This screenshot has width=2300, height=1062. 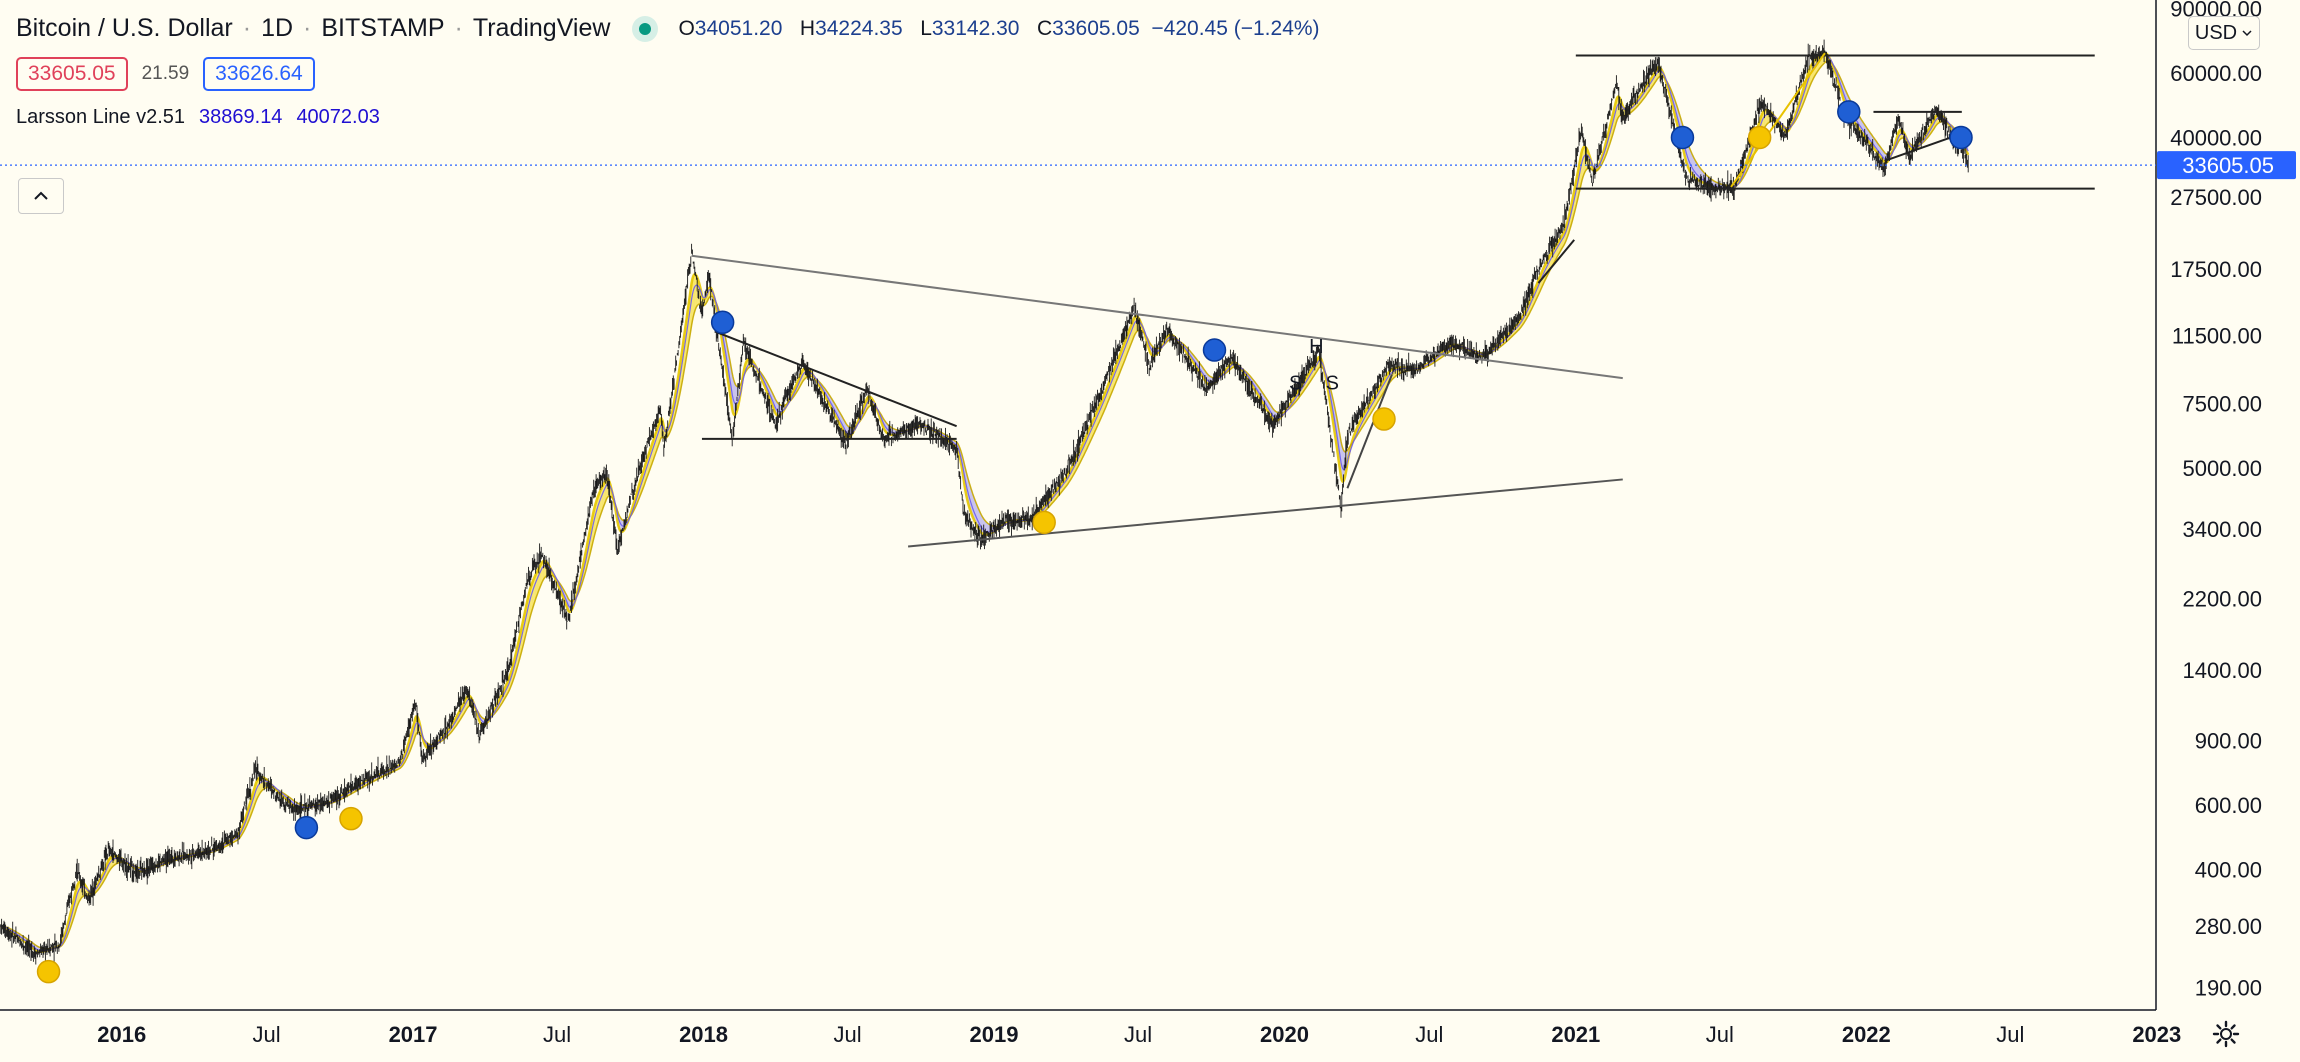 I want to click on y-tick-label: 27500.00, so click(x=2216, y=197).